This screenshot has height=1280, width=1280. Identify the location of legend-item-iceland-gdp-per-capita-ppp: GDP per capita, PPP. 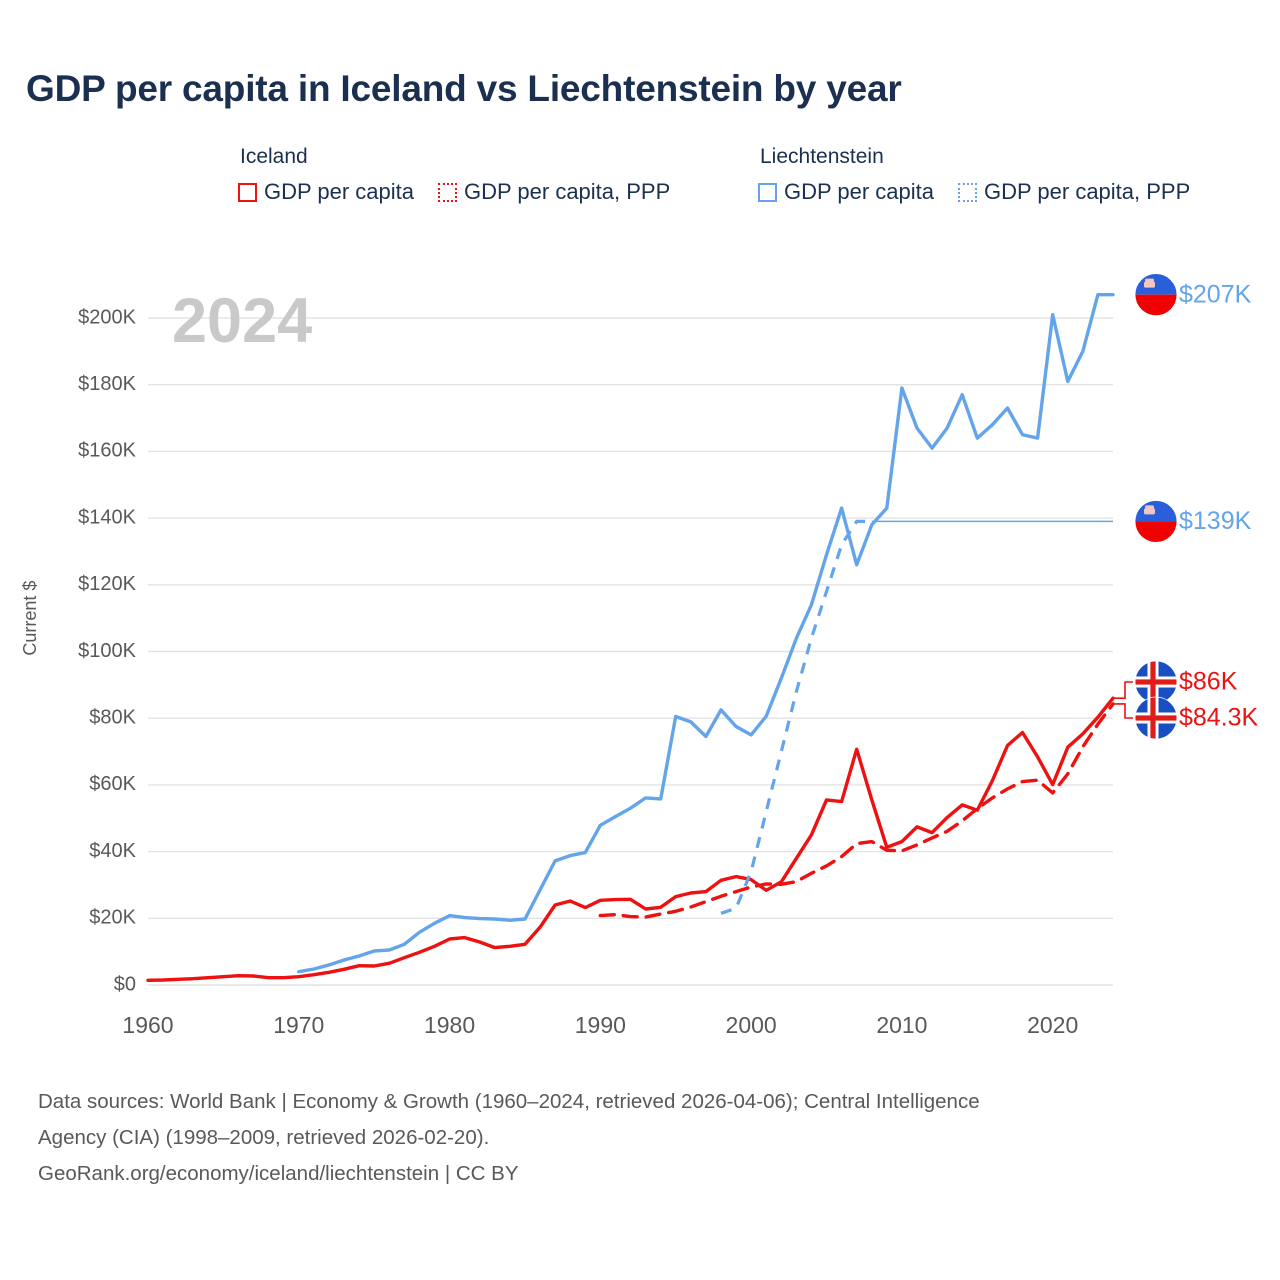
(554, 192).